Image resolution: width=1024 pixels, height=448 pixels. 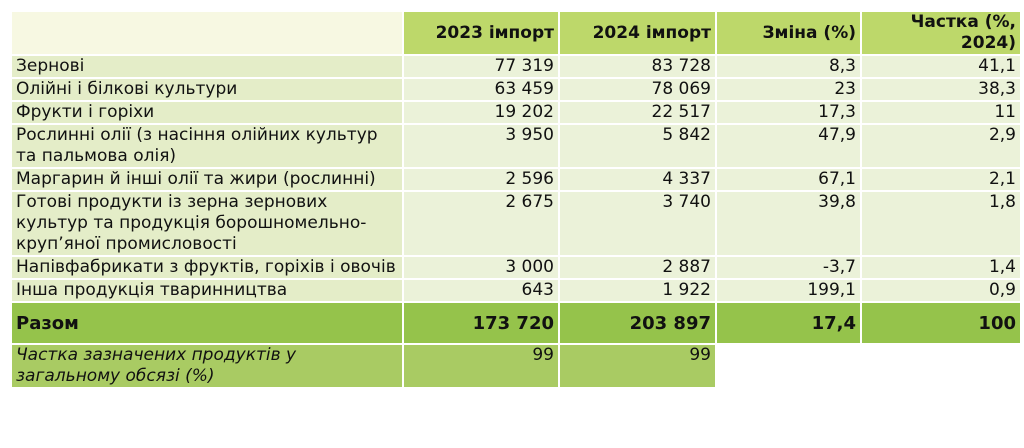 I want to click on cell-2023: 2 675, so click(x=481, y=223).